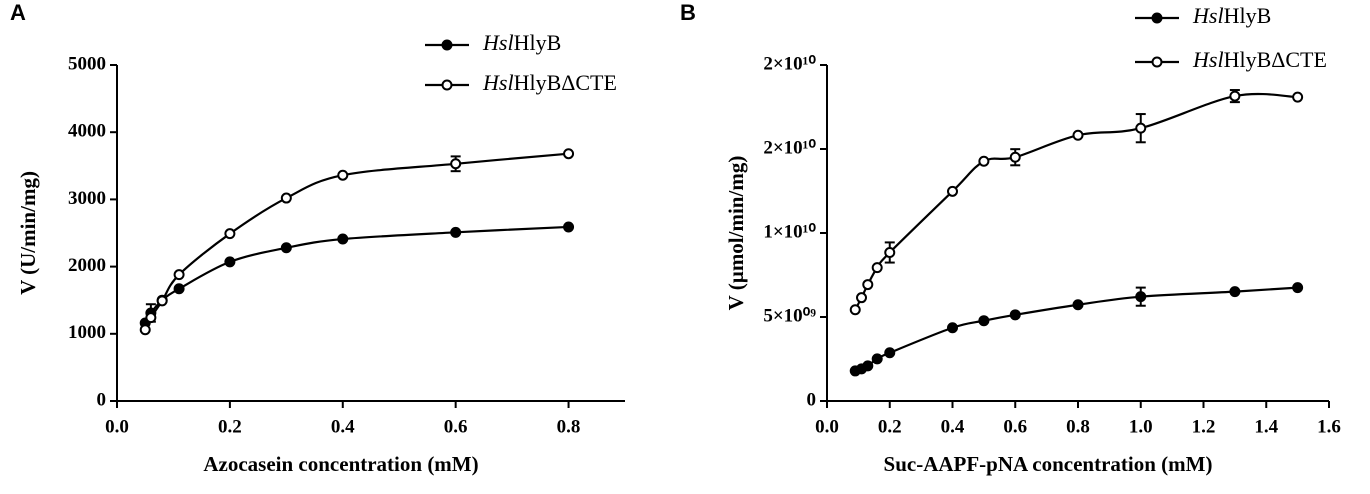  Describe the element at coordinates (1266, 426) in the screenshot. I see `x-tick-label: 1.4` at that location.